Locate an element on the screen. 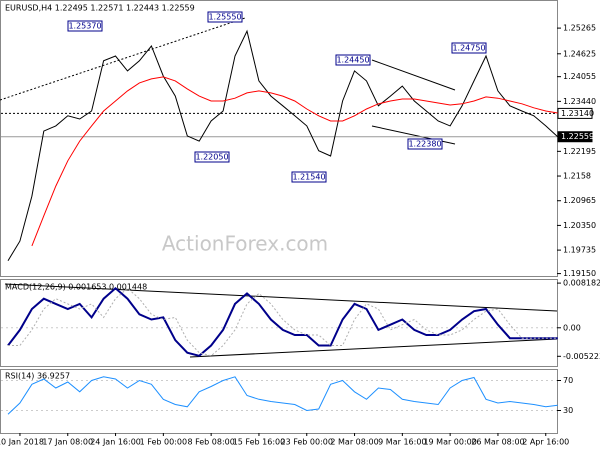  y-tick-label: 0.00 is located at coordinates (572, 327).